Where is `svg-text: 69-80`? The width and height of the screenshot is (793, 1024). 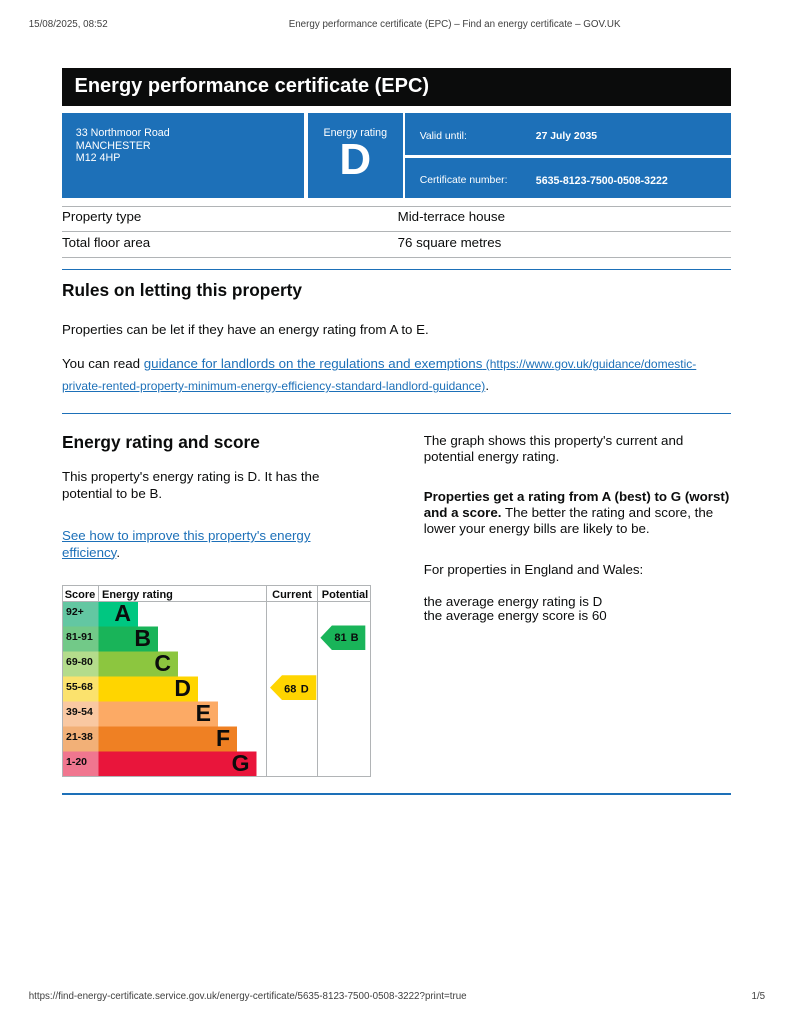
svg-text: 69-80 is located at coordinates (79, 661).